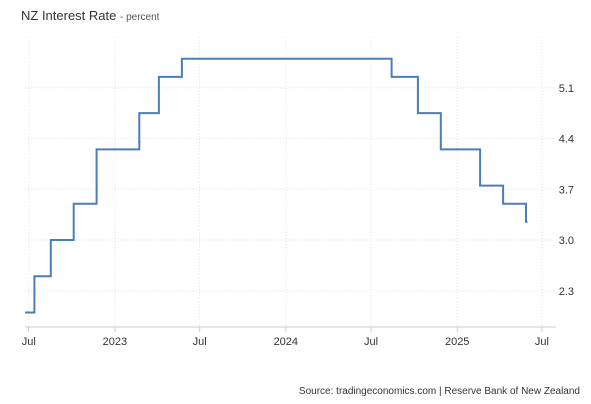 The image size is (591, 404). What do you see at coordinates (566, 89) in the screenshot?
I see `y-tick-label: 5.1` at bounding box center [566, 89].